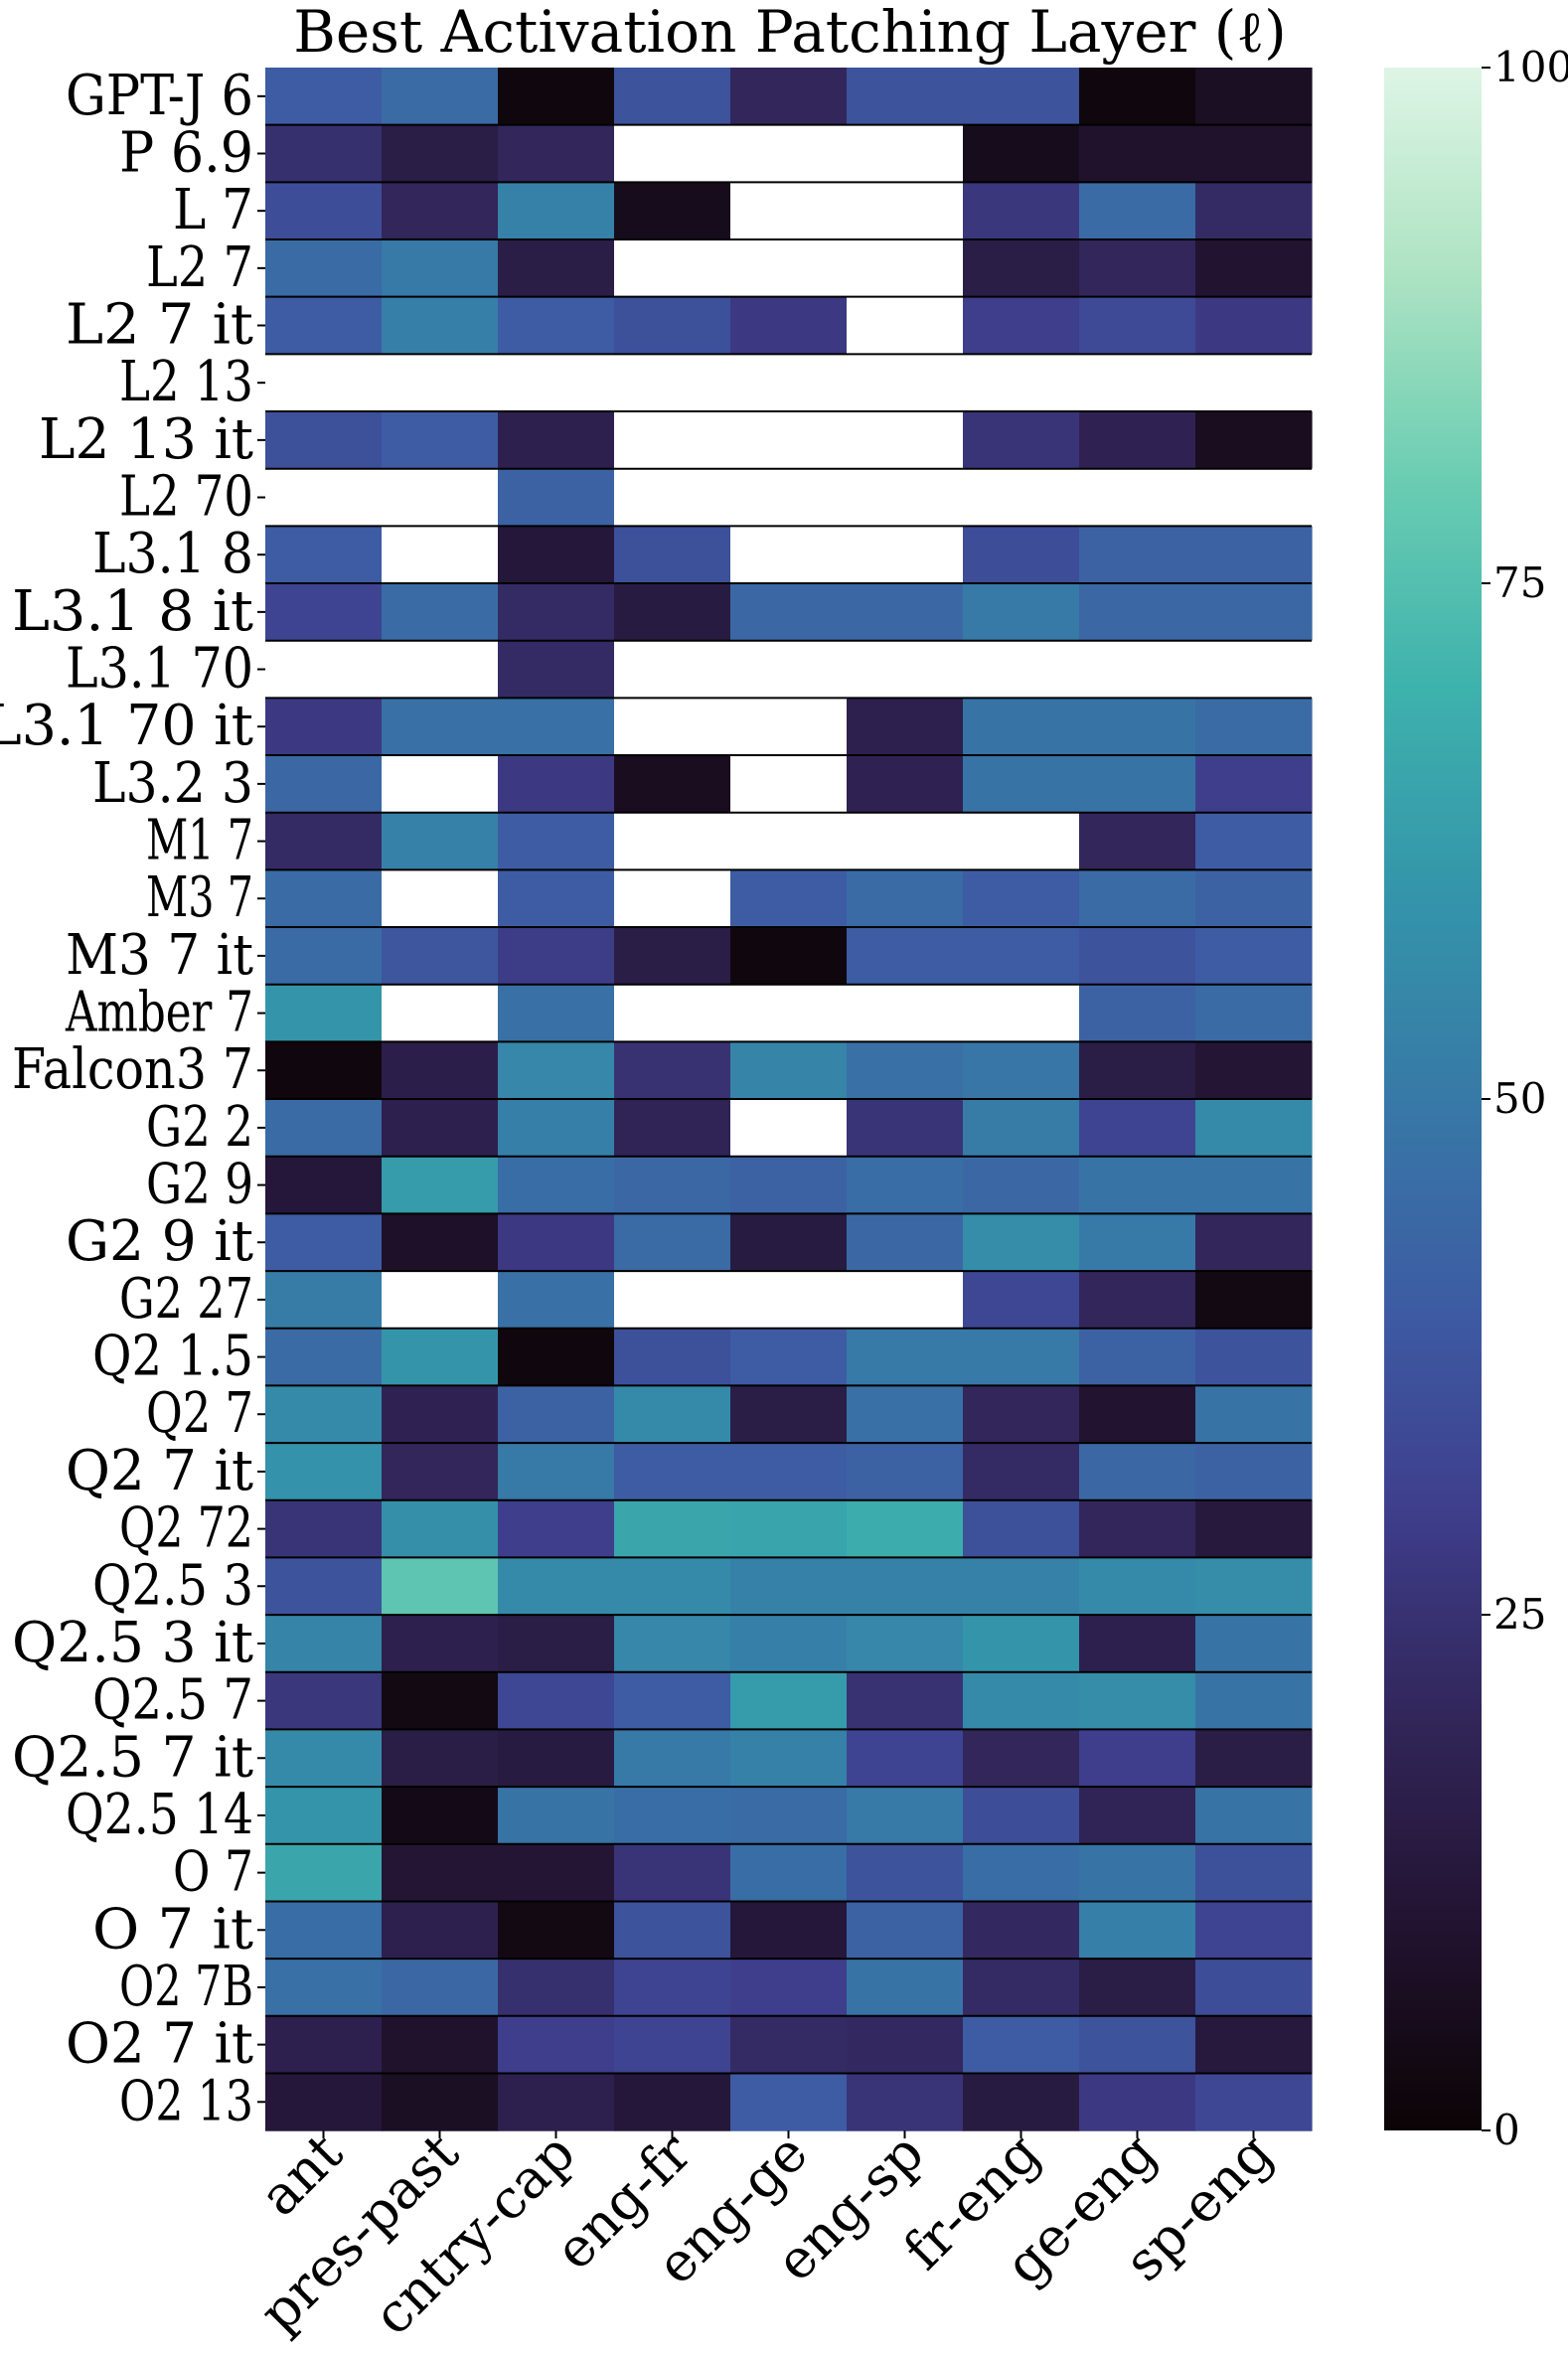 This screenshot has height=2358, width=1568. What do you see at coordinates (160, 2044) in the screenshot?
I see `row-label: O2 7 it` at bounding box center [160, 2044].